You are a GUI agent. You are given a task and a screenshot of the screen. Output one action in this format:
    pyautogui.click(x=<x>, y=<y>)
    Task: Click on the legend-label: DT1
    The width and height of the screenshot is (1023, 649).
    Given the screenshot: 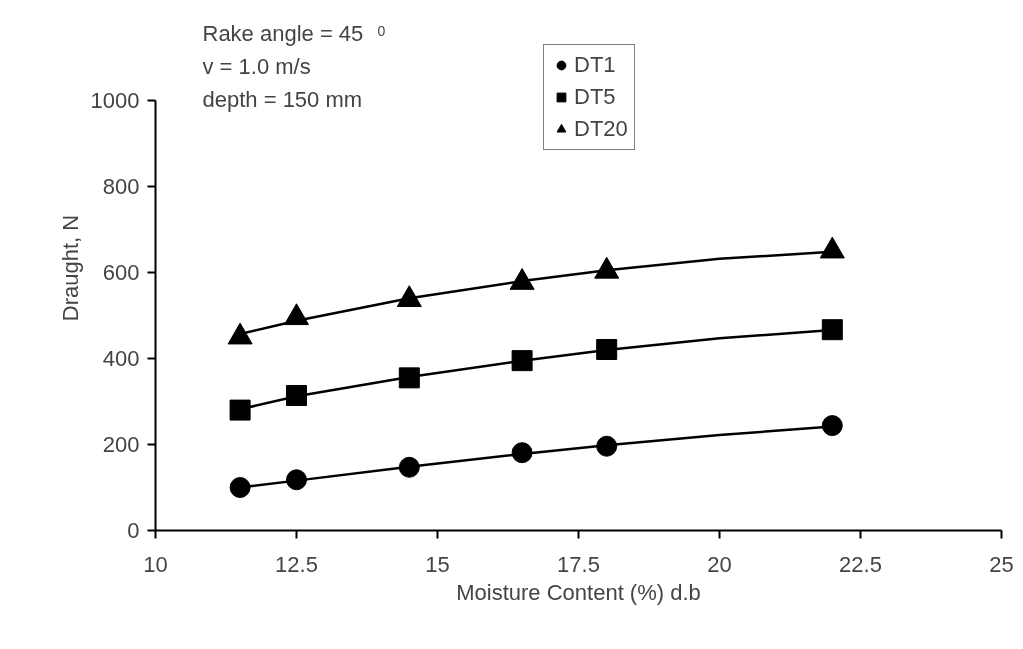 What is the action you would take?
    pyautogui.click(x=595, y=65)
    